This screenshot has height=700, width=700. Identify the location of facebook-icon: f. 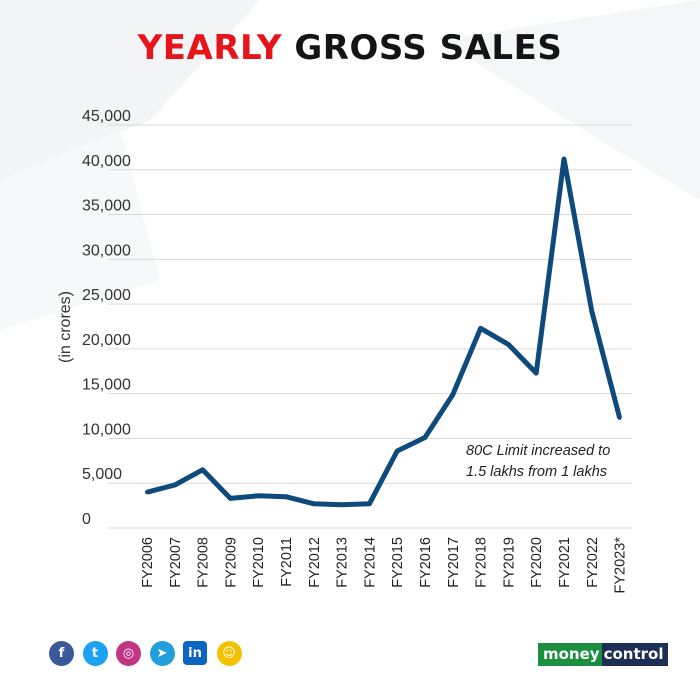
(61, 653).